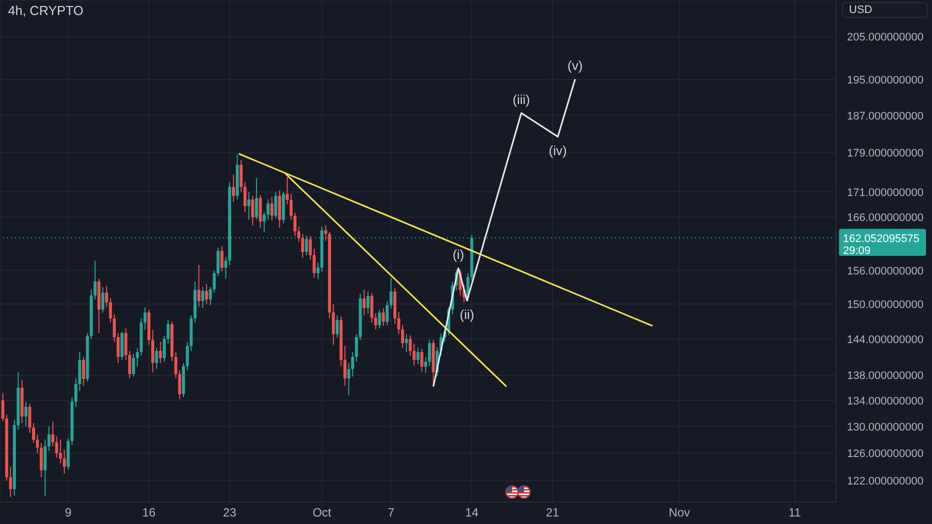  I want to click on text: 29:09, so click(857, 250).